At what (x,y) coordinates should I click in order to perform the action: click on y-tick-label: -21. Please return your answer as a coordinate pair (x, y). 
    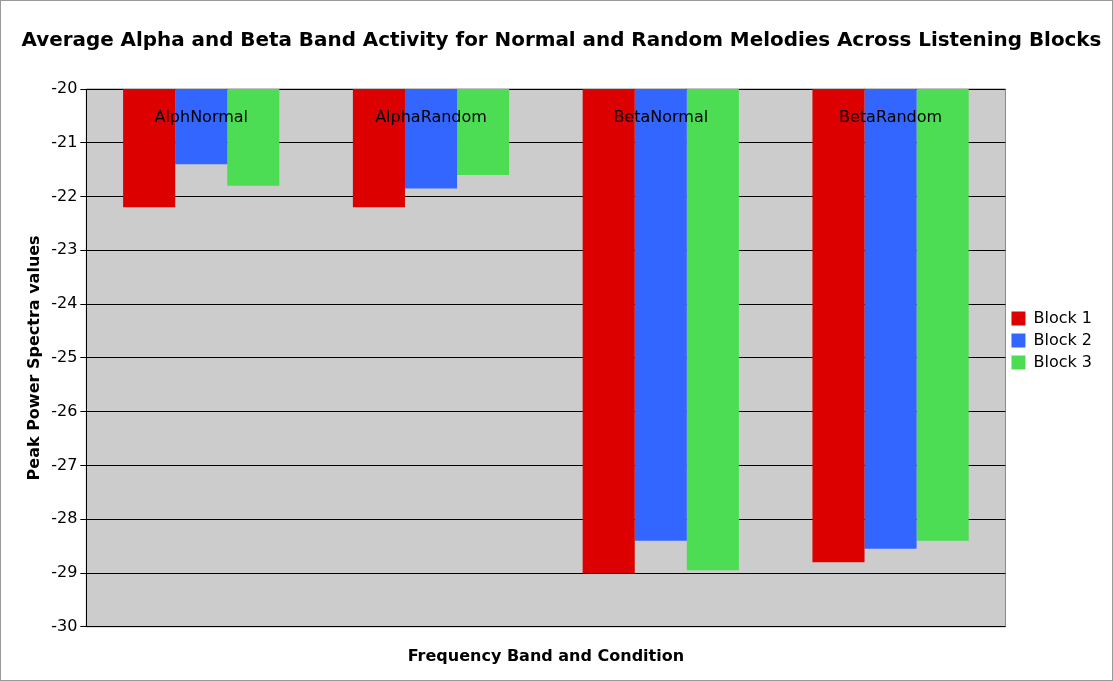
    Looking at the image, I should click on (64, 141).